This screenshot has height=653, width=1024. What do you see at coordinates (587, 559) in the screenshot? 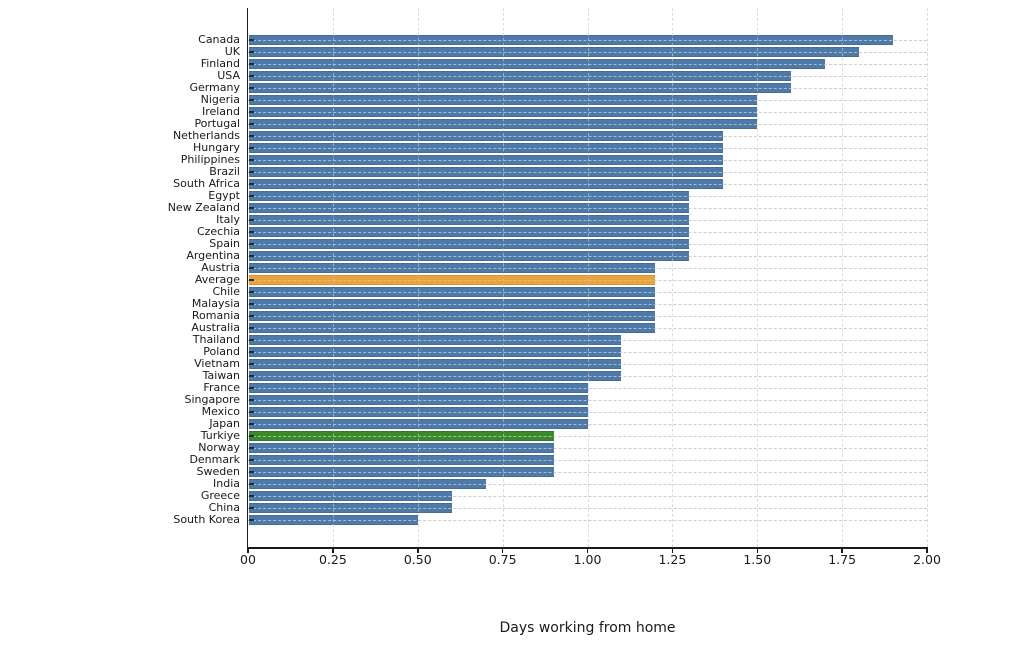
I see `x-tick-label: 1.00` at bounding box center [587, 559].